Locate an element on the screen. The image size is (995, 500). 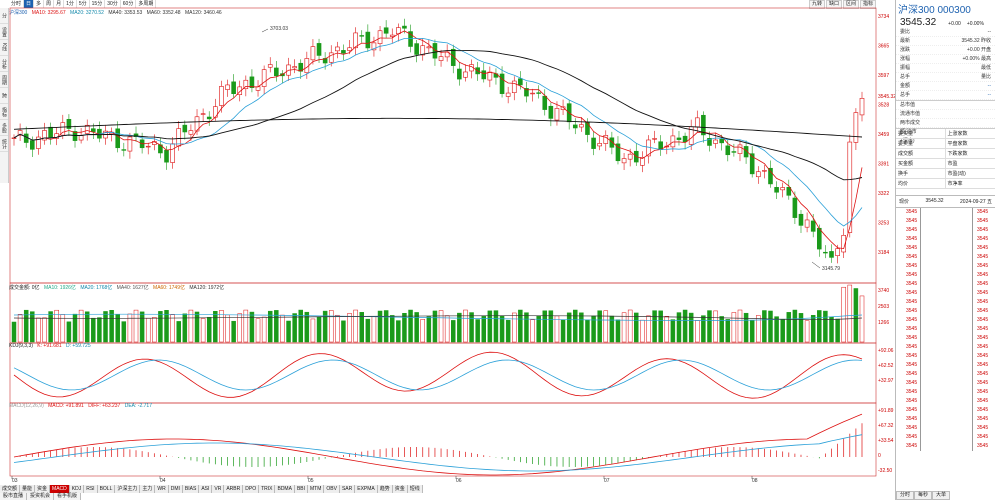
tab-11: BIAS is located at coordinates (191, 489).